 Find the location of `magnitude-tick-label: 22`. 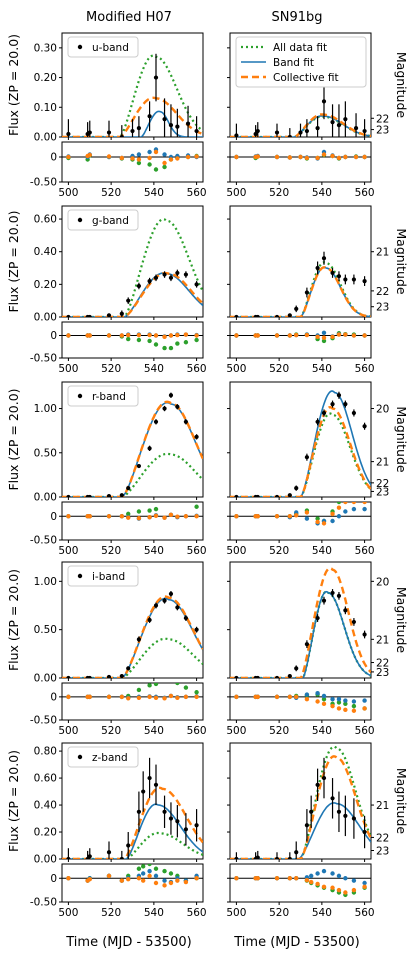

magnitude-tick-label: 22 is located at coordinates (382, 664).